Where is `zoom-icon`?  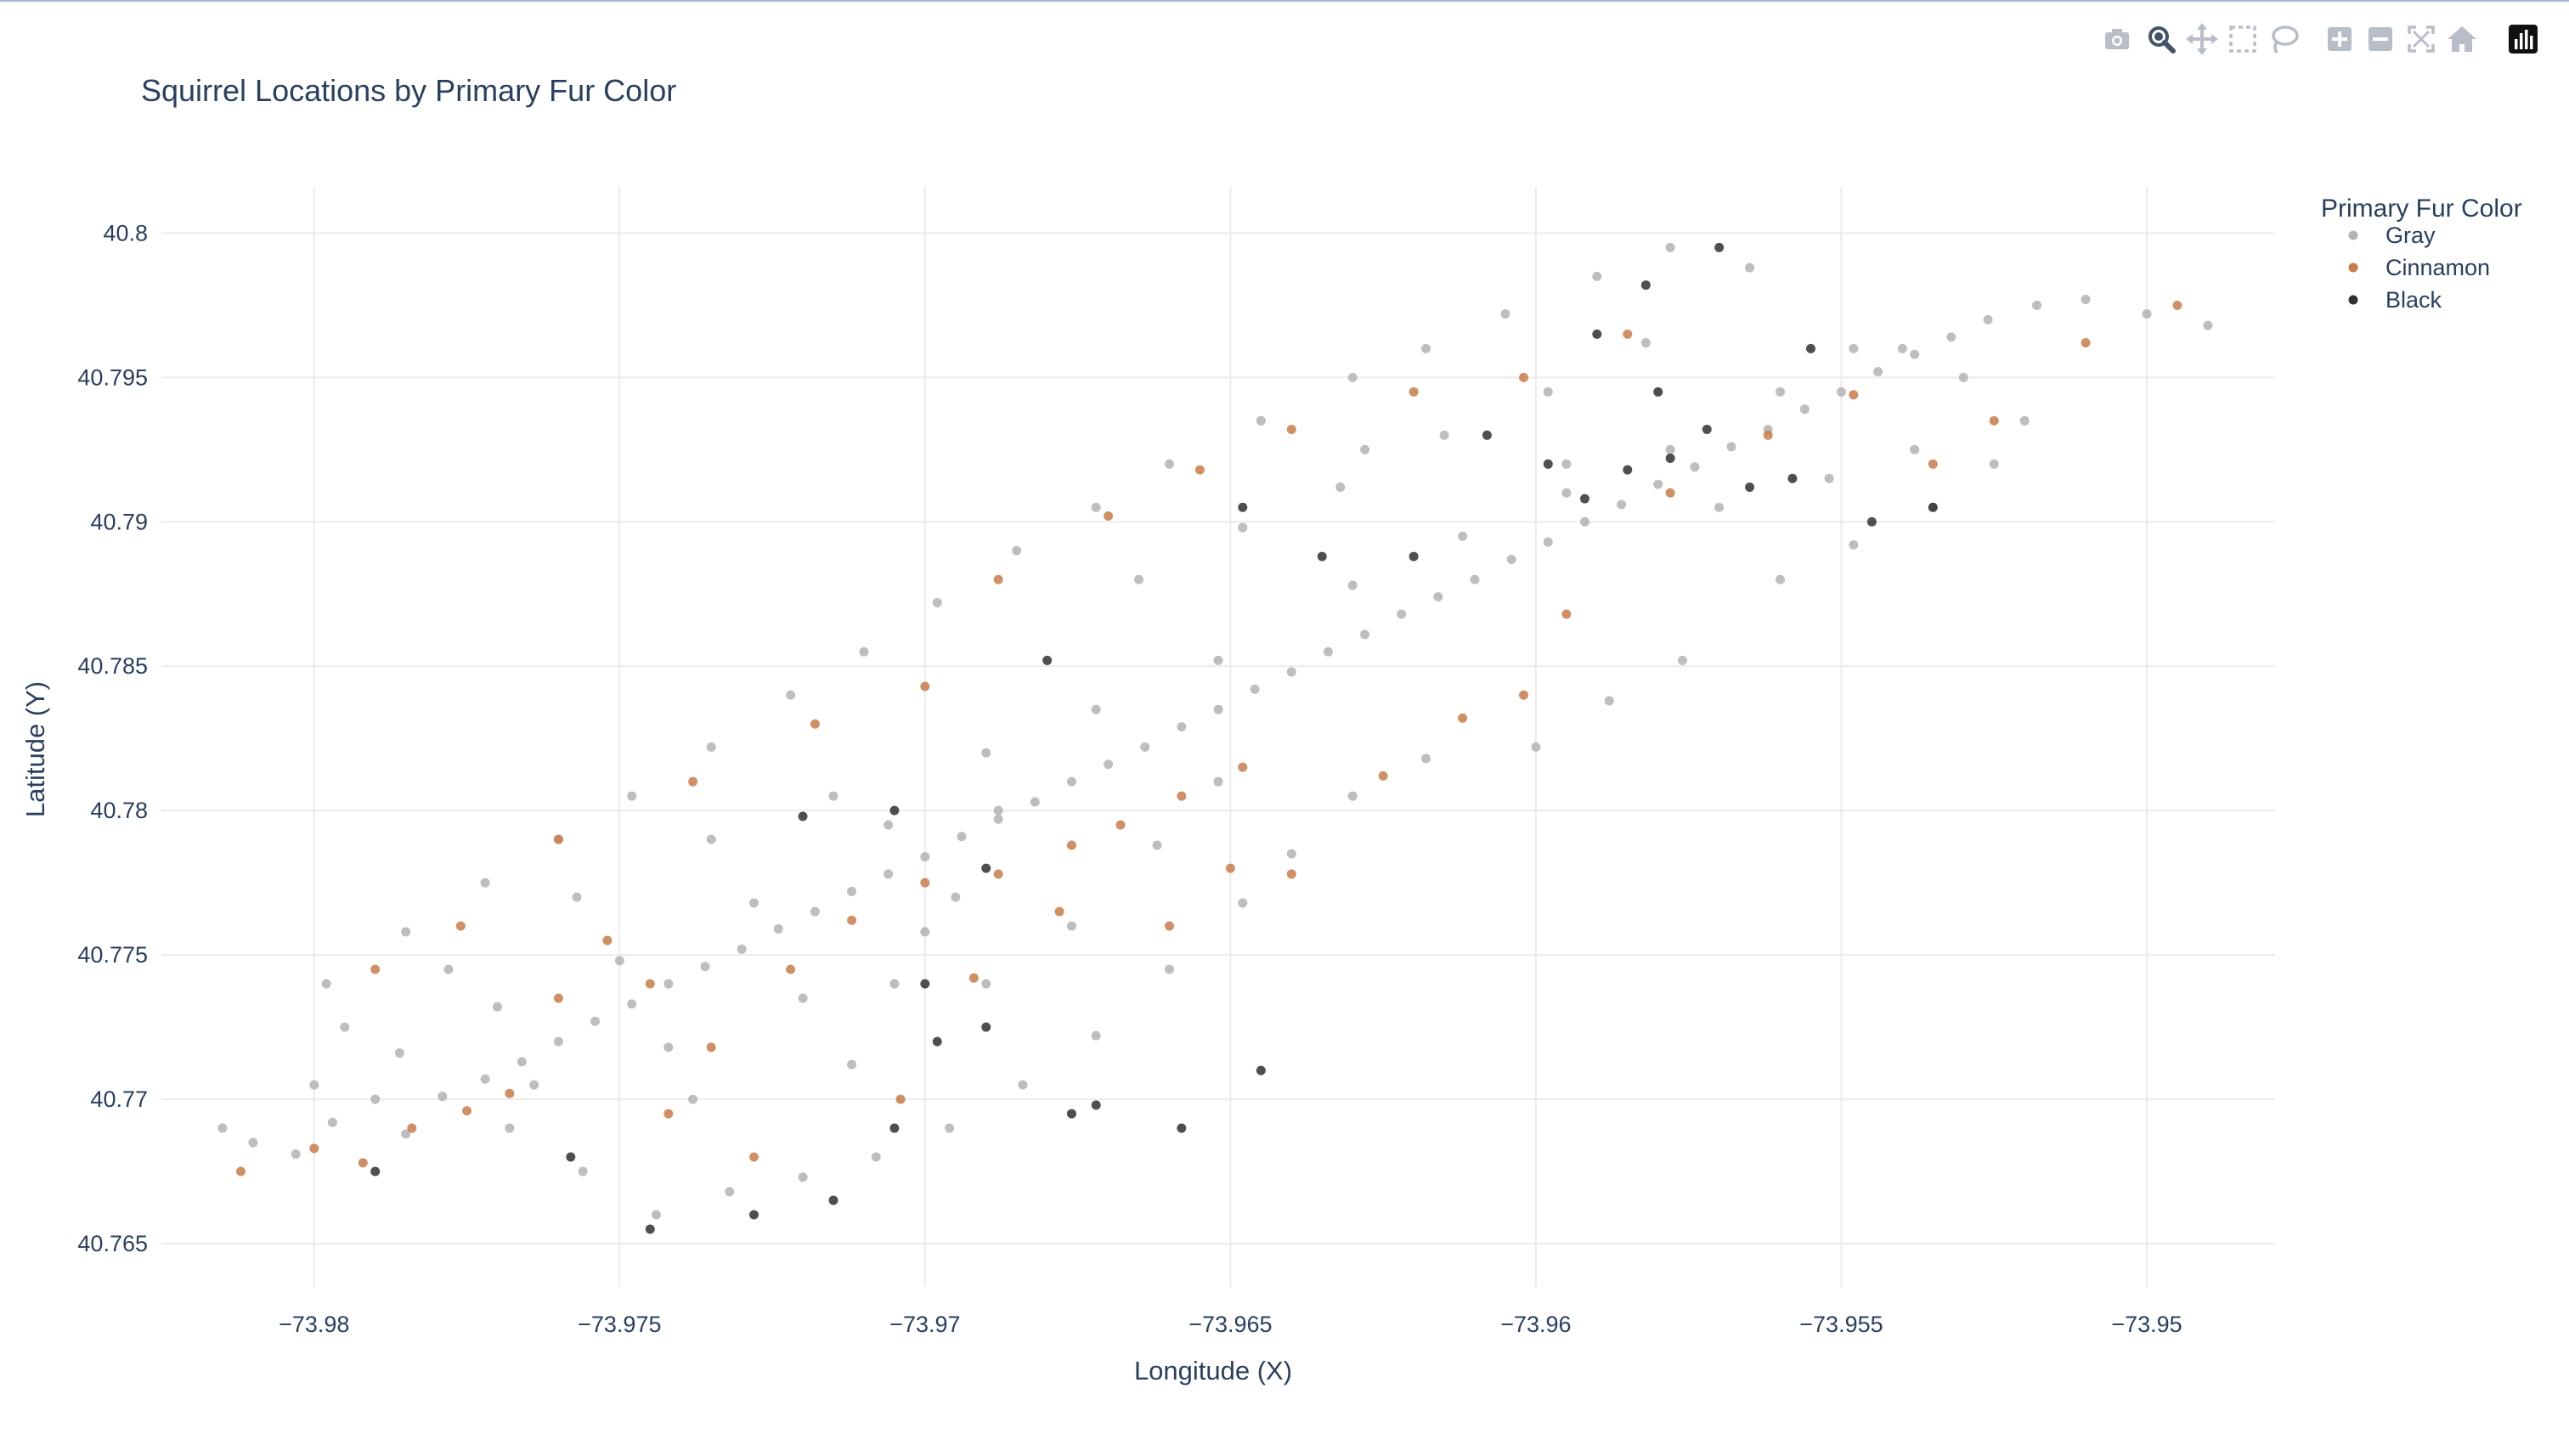 zoom-icon is located at coordinates (2162, 39).